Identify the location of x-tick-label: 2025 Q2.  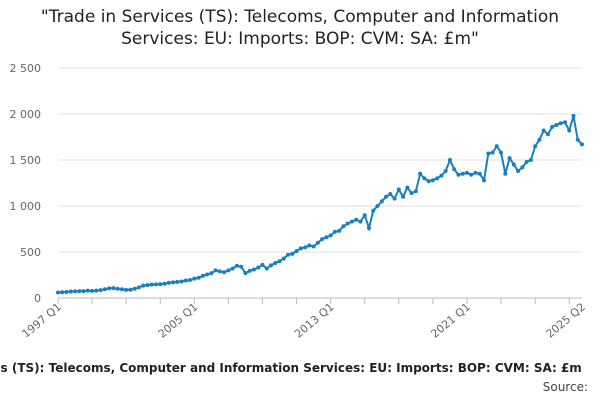
(565, 320).